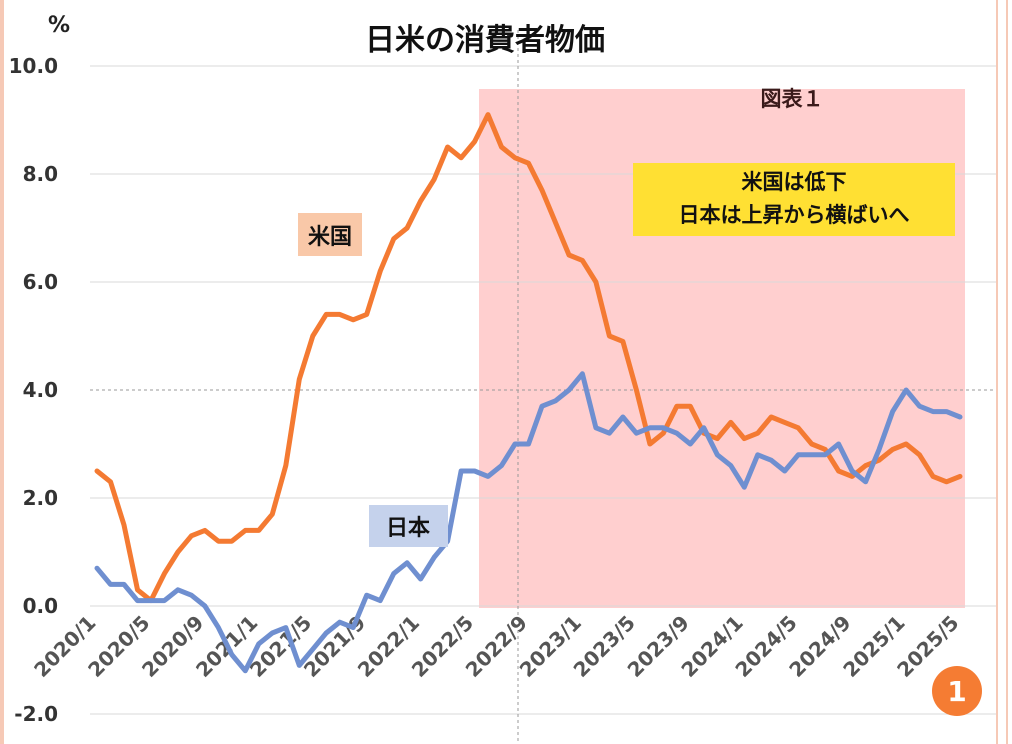 This screenshot has height=744, width=1012. Describe the element at coordinates (997, 372) in the screenshot. I see `right-accent-border` at that location.